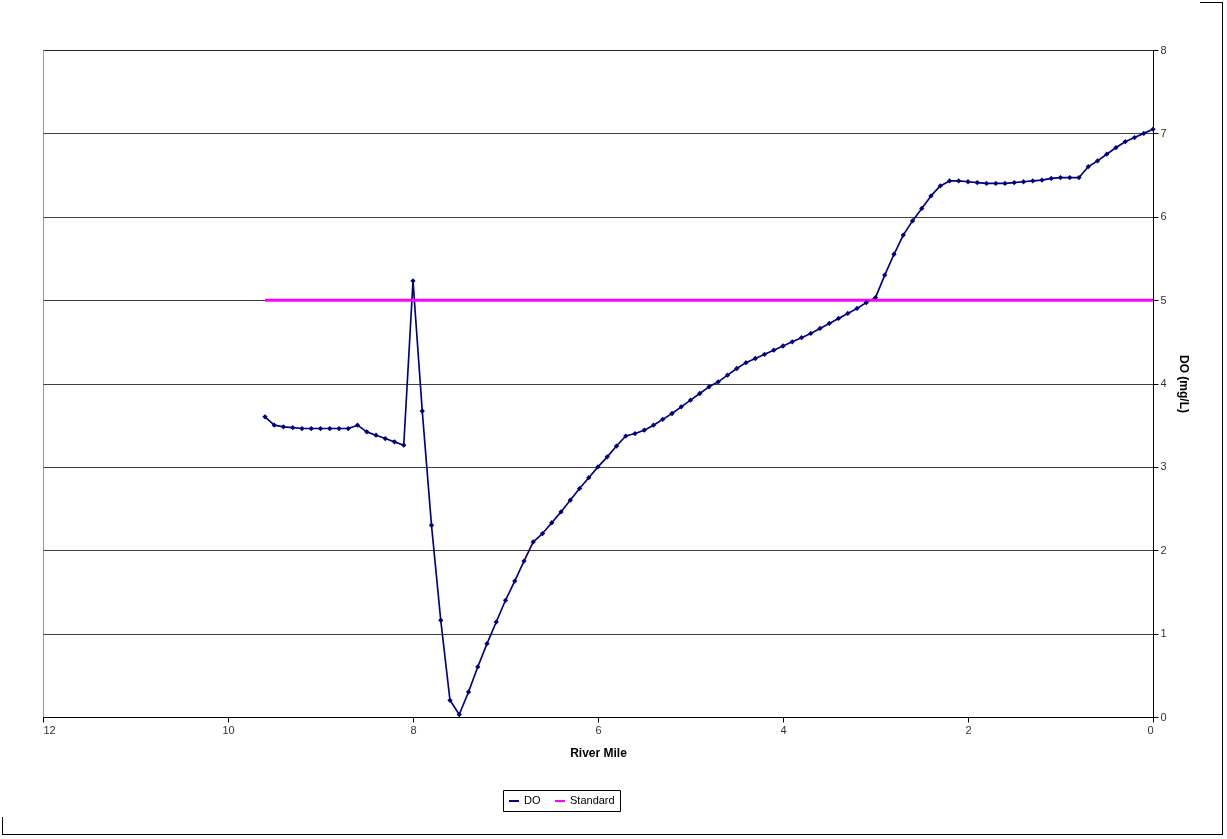 The height and width of the screenshot is (839, 1227). What do you see at coordinates (1163, 549) in the screenshot?
I see `y-tick-label: 2` at bounding box center [1163, 549].